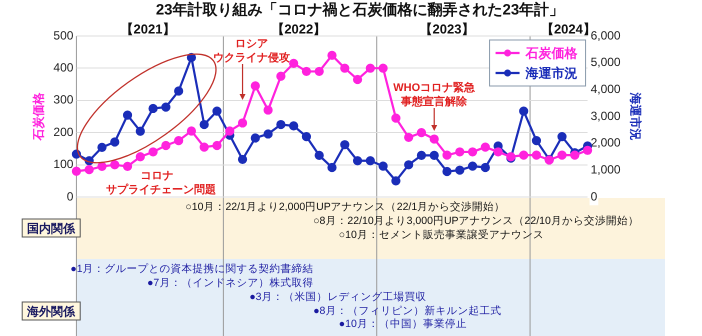 The height and width of the screenshot is (336, 702). Describe the element at coordinates (51, 228) in the screenshot. I see `text: 国内関係` at that location.